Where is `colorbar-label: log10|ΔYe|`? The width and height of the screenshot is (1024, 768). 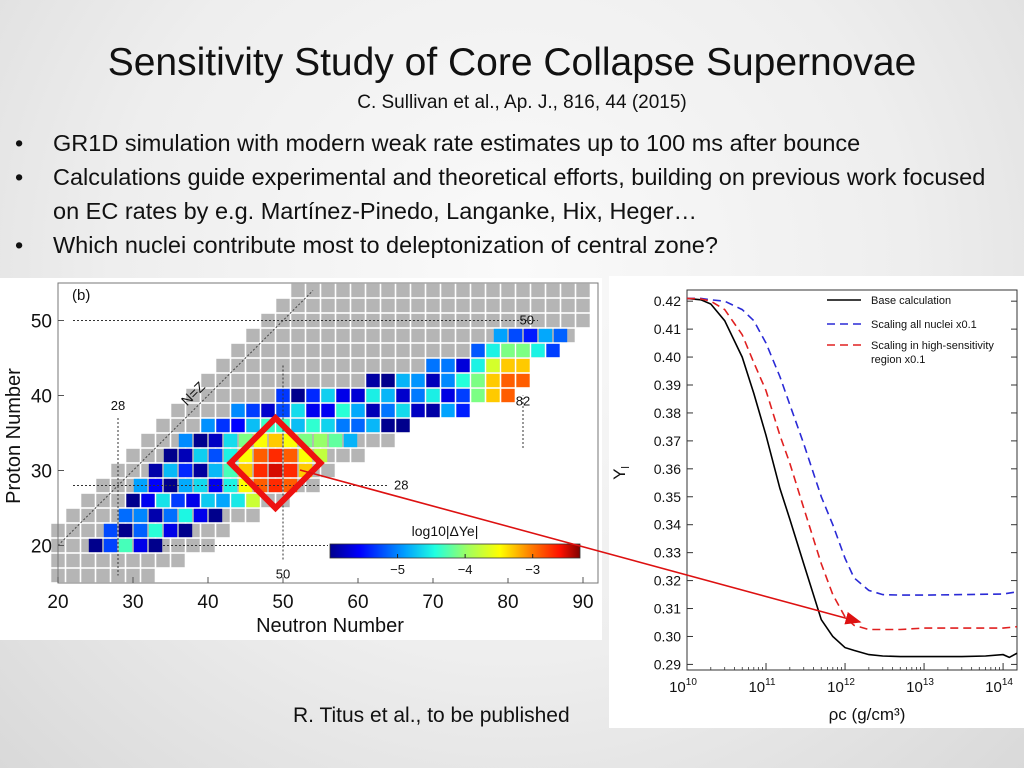 colorbar-label: log10|ΔYe| is located at coordinates (445, 531).